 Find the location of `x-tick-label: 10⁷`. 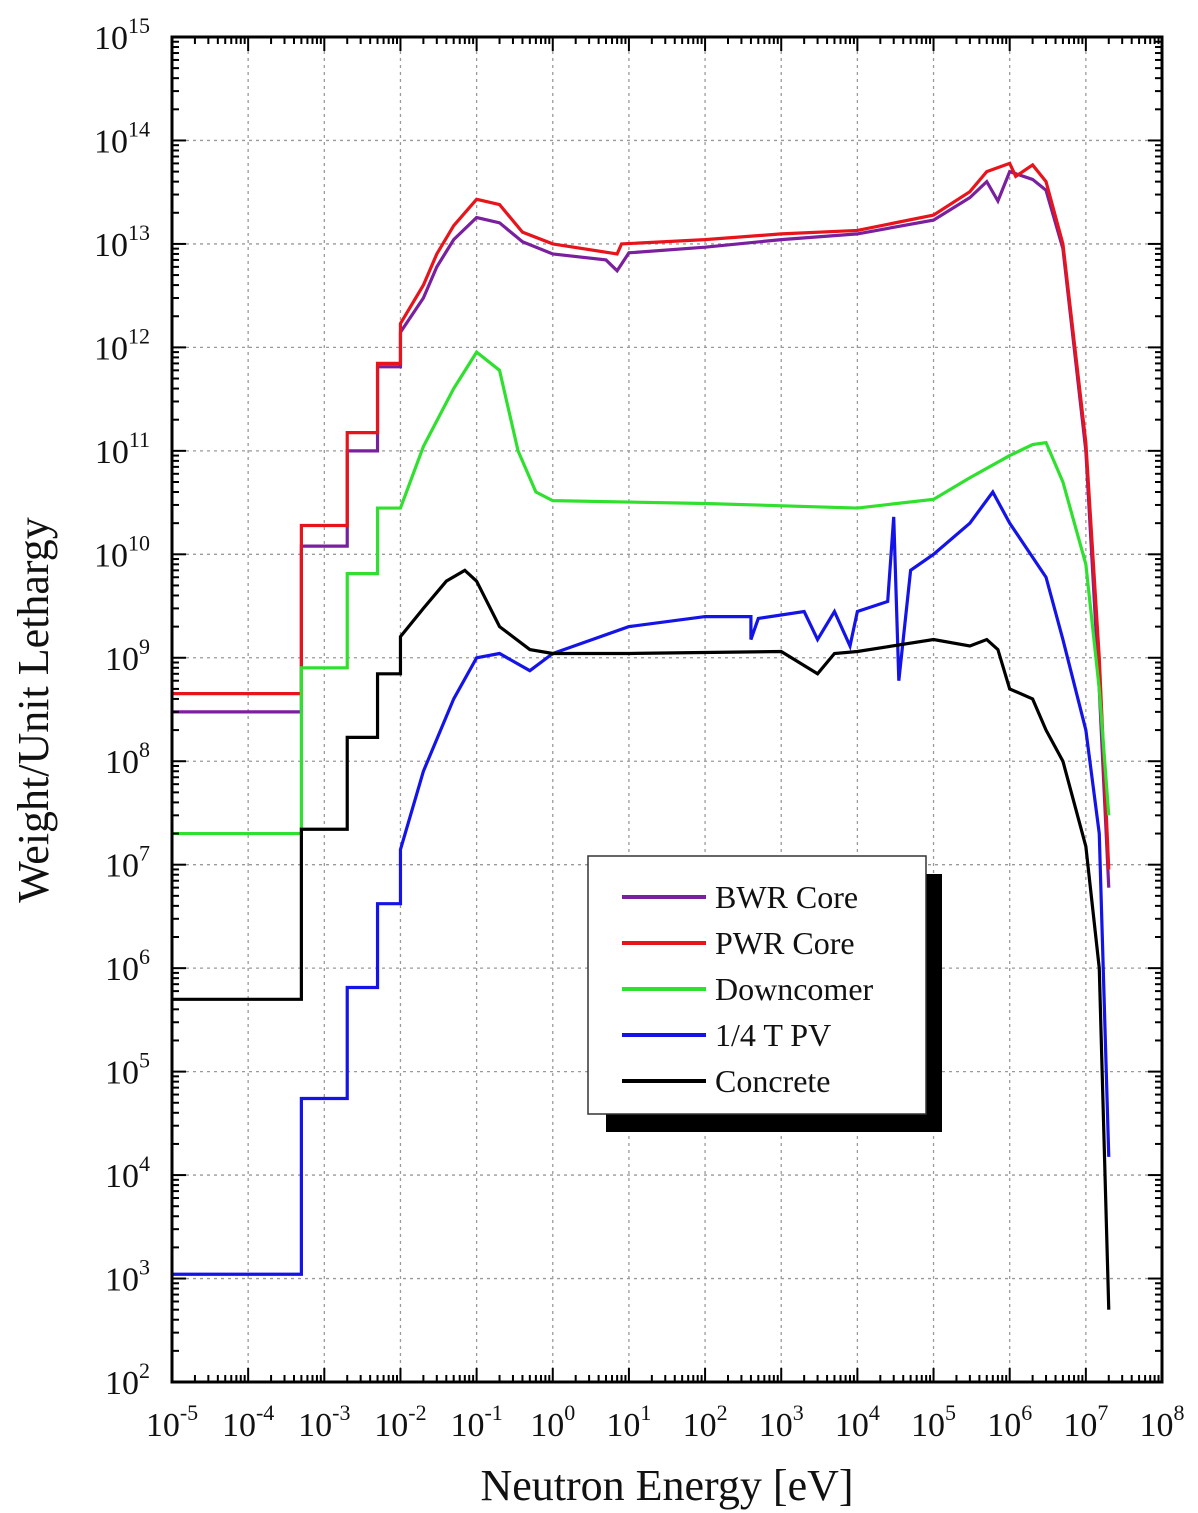

x-tick-label: 10⁷ is located at coordinates (1085, 1422).